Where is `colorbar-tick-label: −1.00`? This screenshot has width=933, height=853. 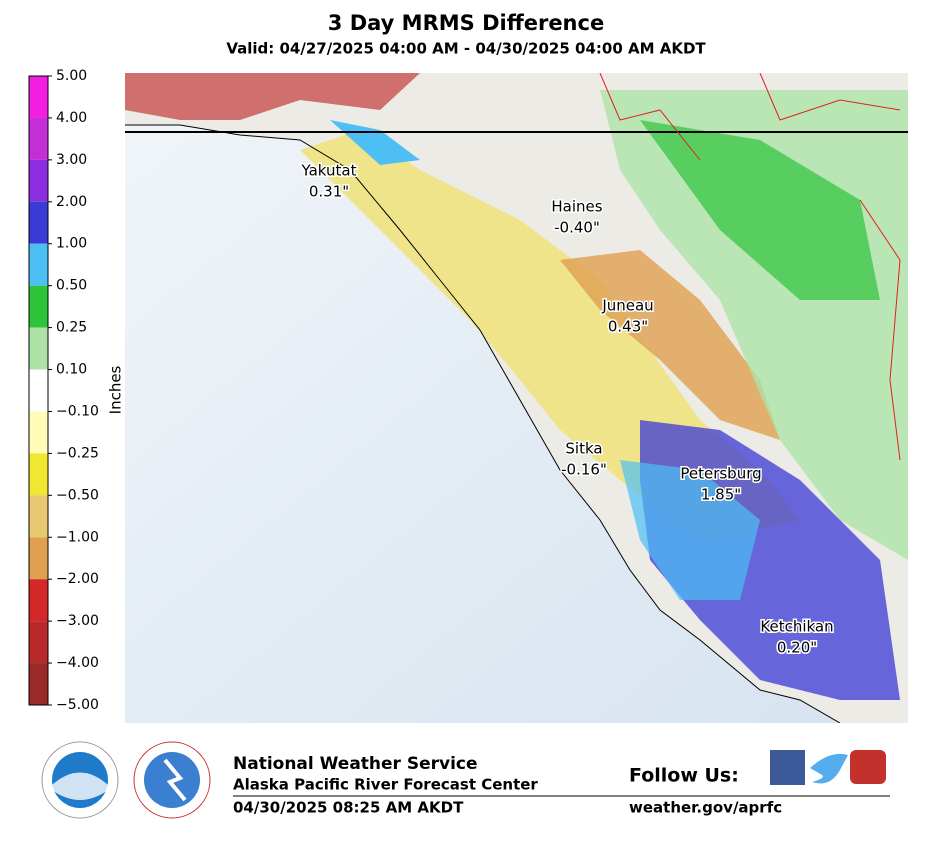
colorbar-tick-label: −1.00 is located at coordinates (77, 537).